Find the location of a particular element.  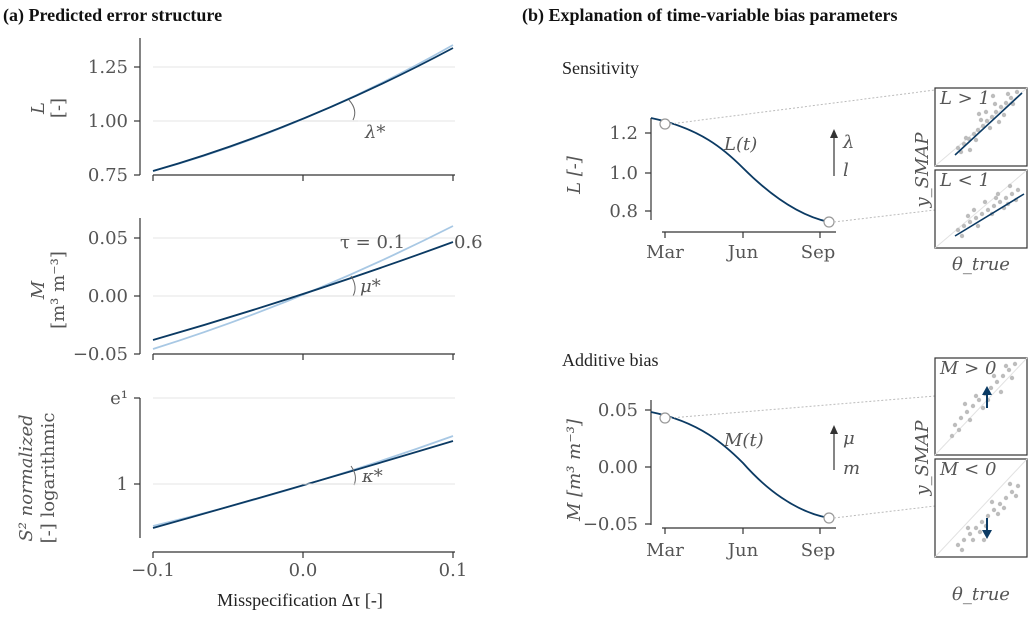

inset-add-high-label: M > 0 is located at coordinates (967, 368).